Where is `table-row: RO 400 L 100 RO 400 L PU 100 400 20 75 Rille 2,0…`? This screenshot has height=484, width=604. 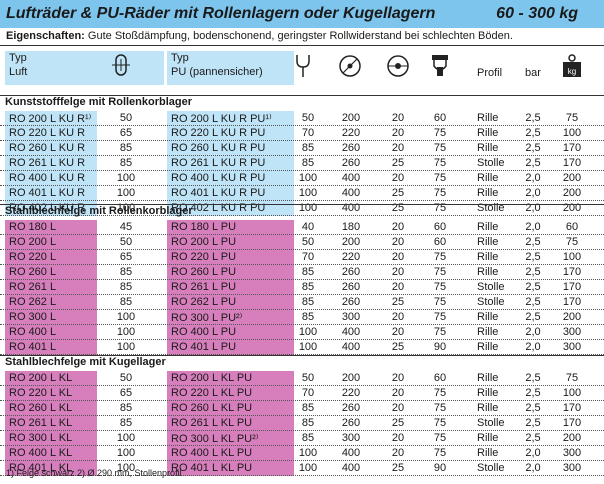
table-row: RO 400 L 100 RO 400 L PU 100 400 20 75 Rille 2,0… is located at coordinates (302, 332).